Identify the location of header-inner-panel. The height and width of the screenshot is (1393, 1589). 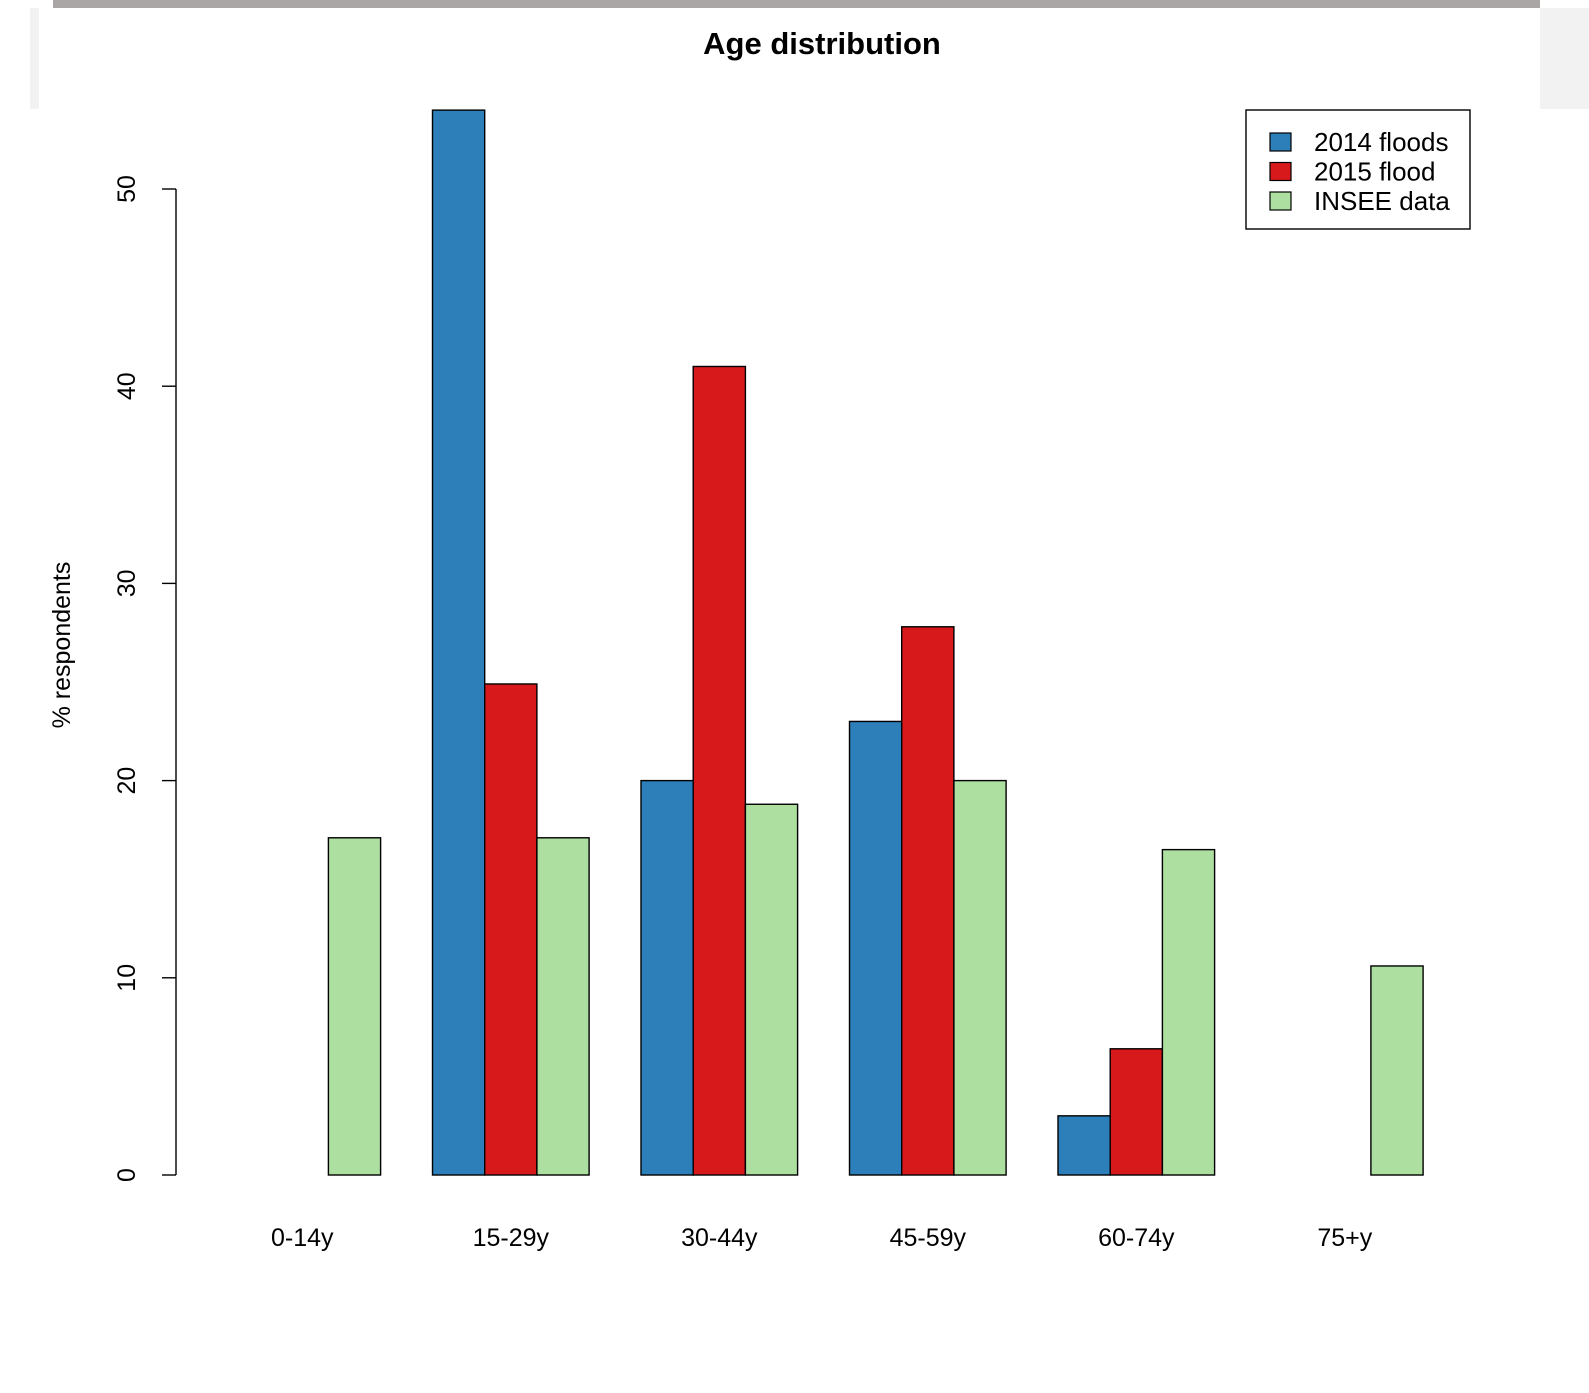
(789, 58).